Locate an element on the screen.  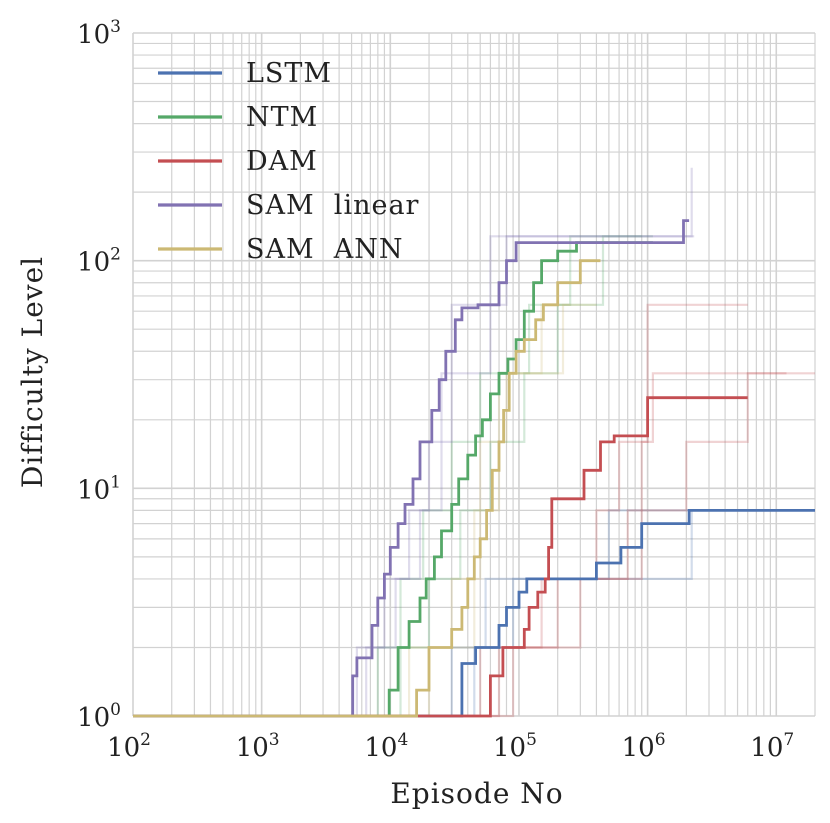
y-axis-label: Difficulty Level is located at coordinates (32, 372).